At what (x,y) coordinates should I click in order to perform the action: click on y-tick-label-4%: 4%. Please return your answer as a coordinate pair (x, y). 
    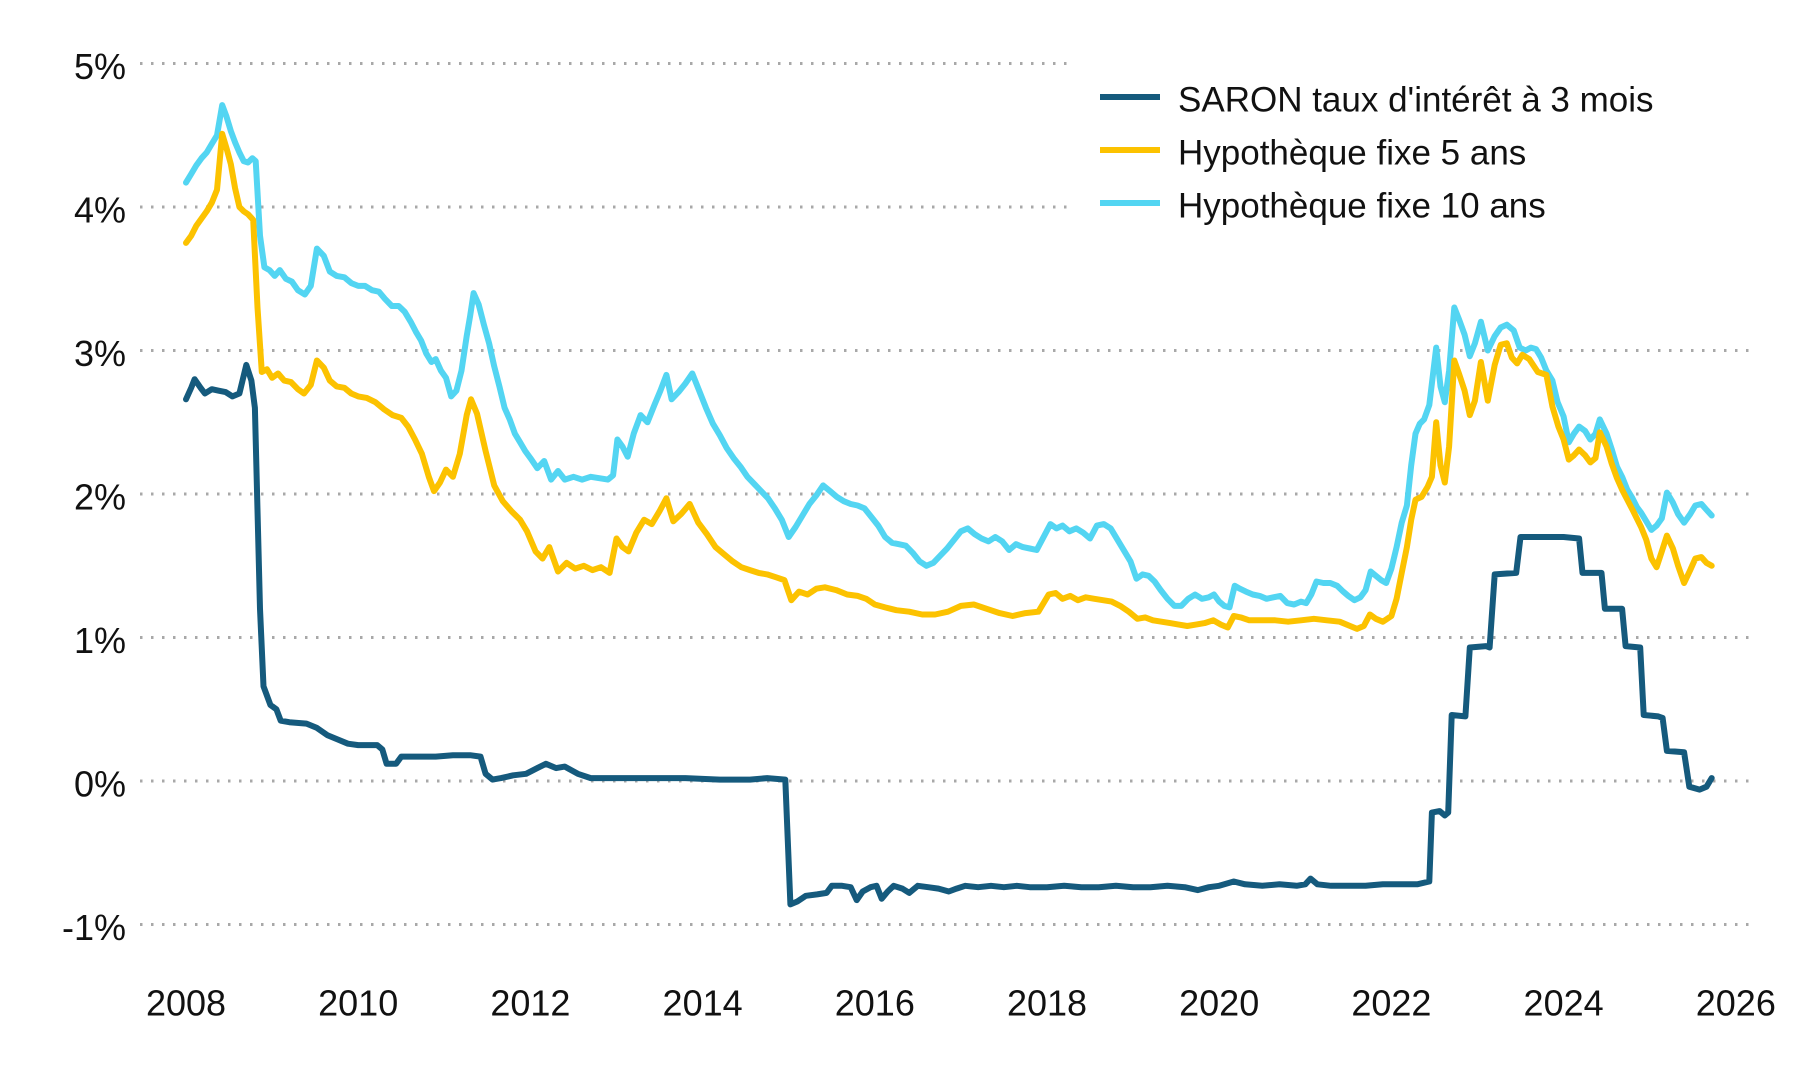
    Looking at the image, I should click on (100, 210).